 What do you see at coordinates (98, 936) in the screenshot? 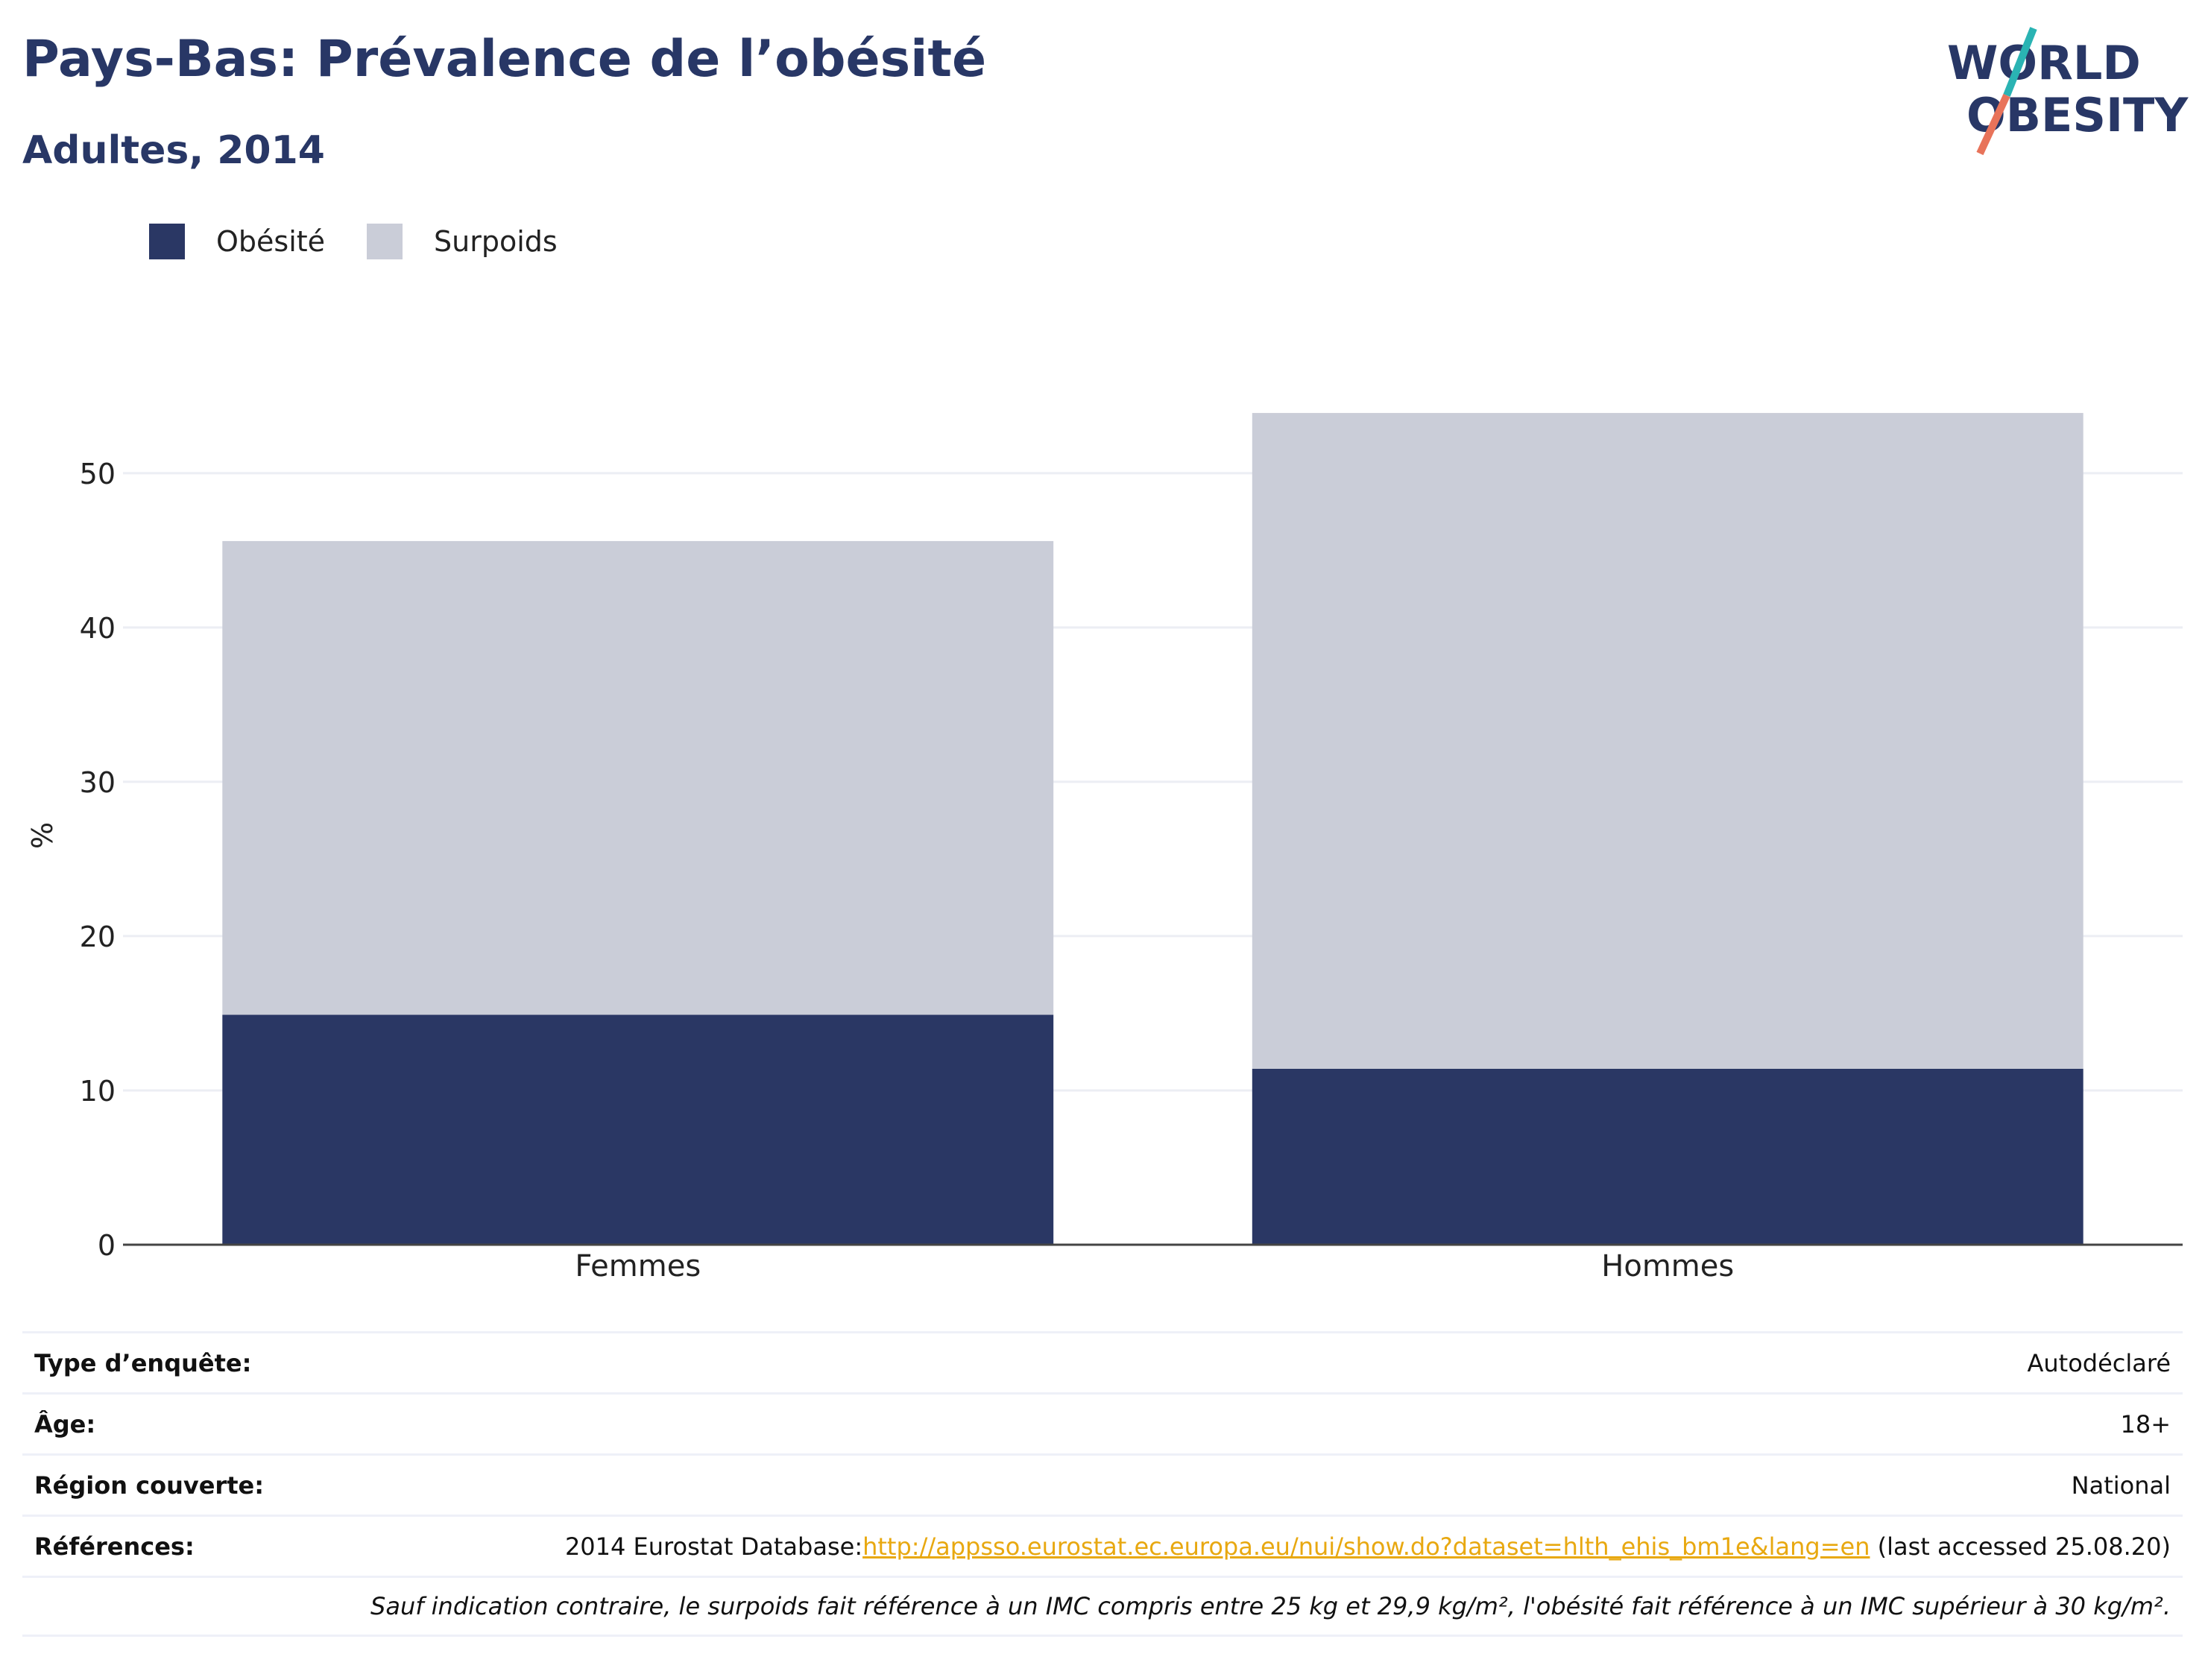
I see `y-tick-label: 20` at bounding box center [98, 936].